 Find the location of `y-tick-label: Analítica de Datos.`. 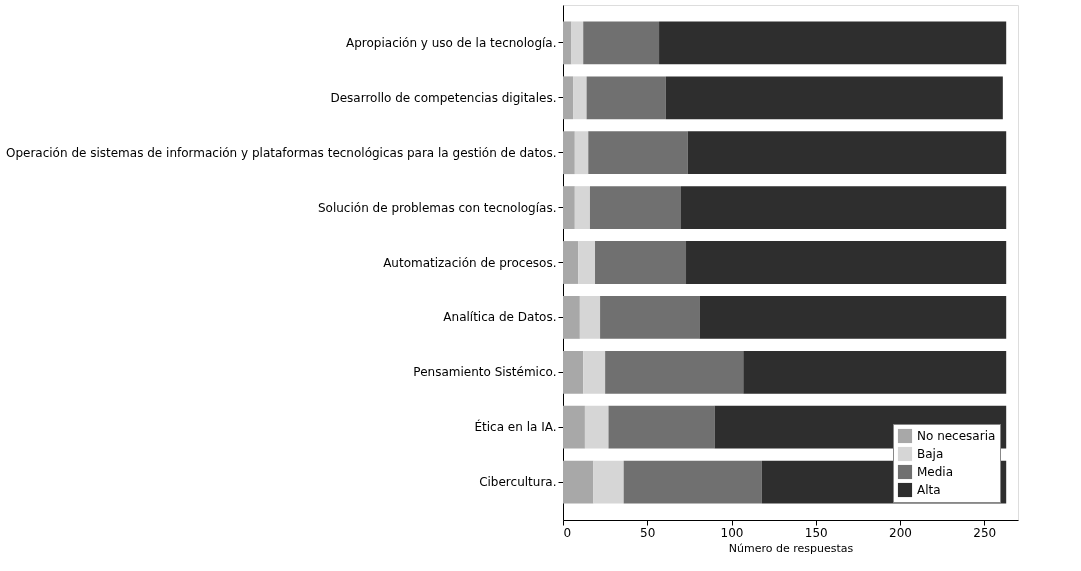

y-tick-label: Analítica de Datos. is located at coordinates (500, 317).